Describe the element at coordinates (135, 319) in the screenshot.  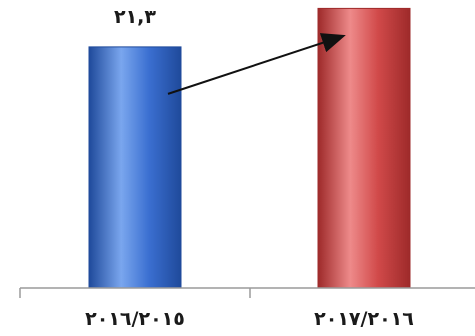
I see `category-label-1: ٢٠١٦/٢٠١٥` at that location.